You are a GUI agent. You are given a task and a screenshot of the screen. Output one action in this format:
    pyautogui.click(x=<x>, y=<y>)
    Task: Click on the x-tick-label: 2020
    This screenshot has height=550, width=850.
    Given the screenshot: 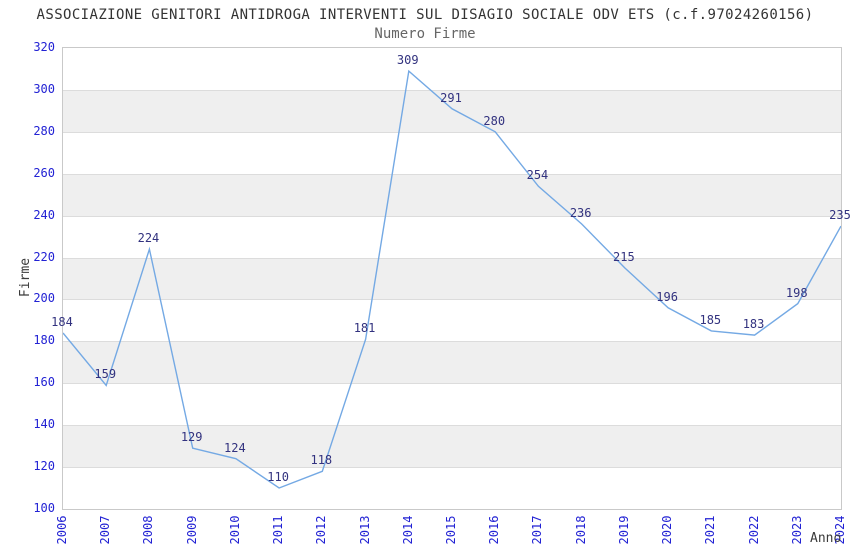 What is the action you would take?
    pyautogui.click(x=667, y=530)
    